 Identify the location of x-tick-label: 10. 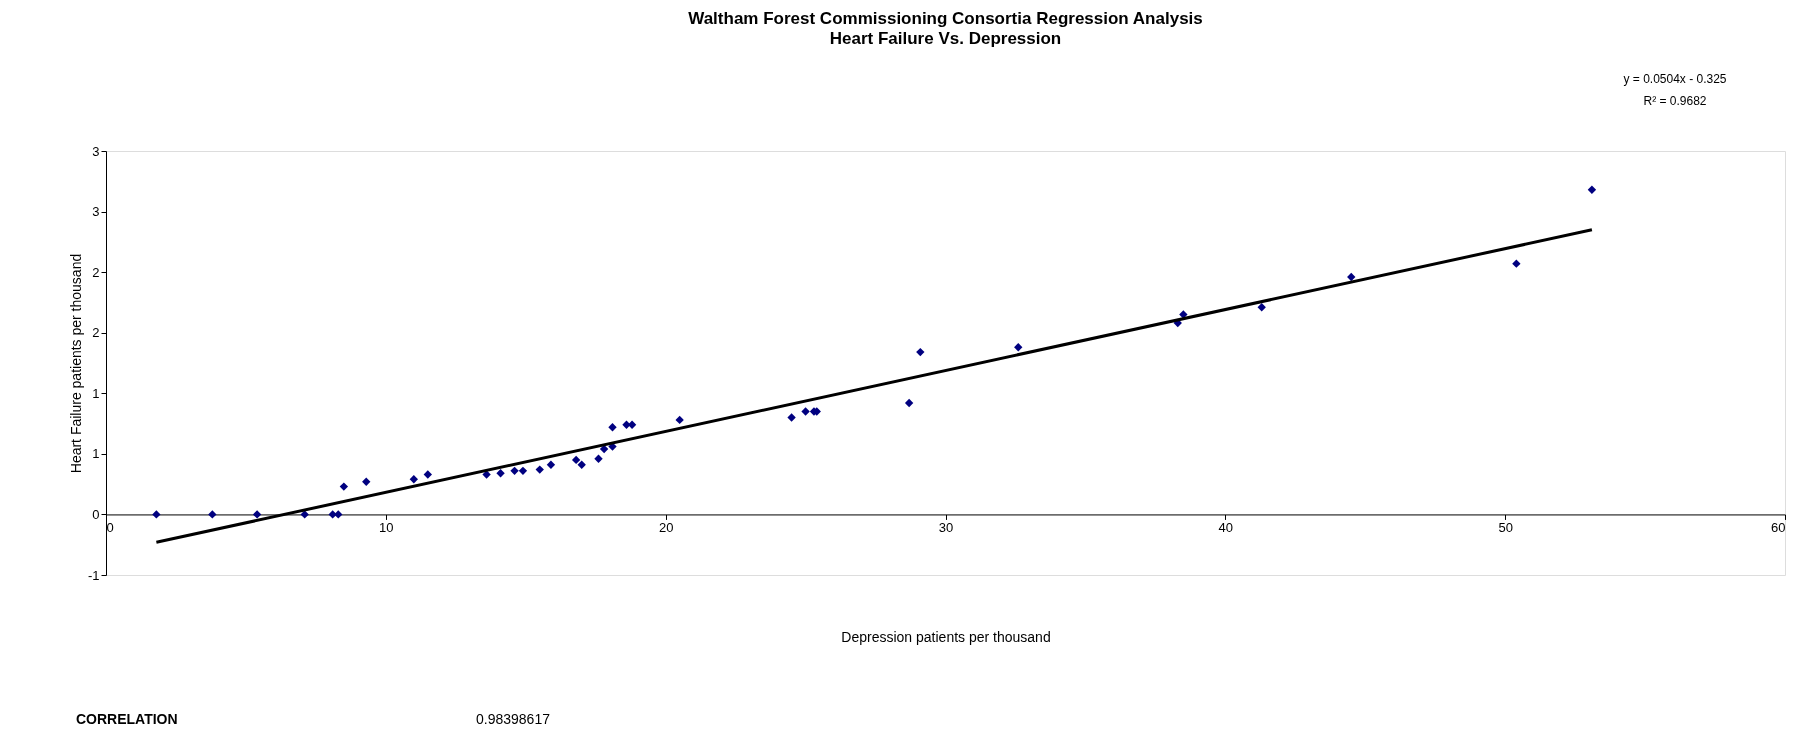
(386, 527).